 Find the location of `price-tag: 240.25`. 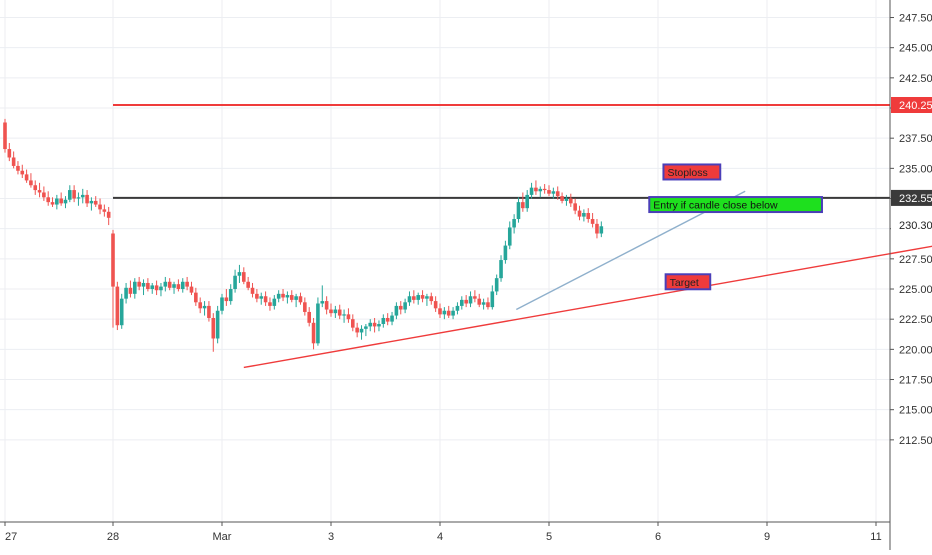

price-tag: 240.25 is located at coordinates (911, 105).